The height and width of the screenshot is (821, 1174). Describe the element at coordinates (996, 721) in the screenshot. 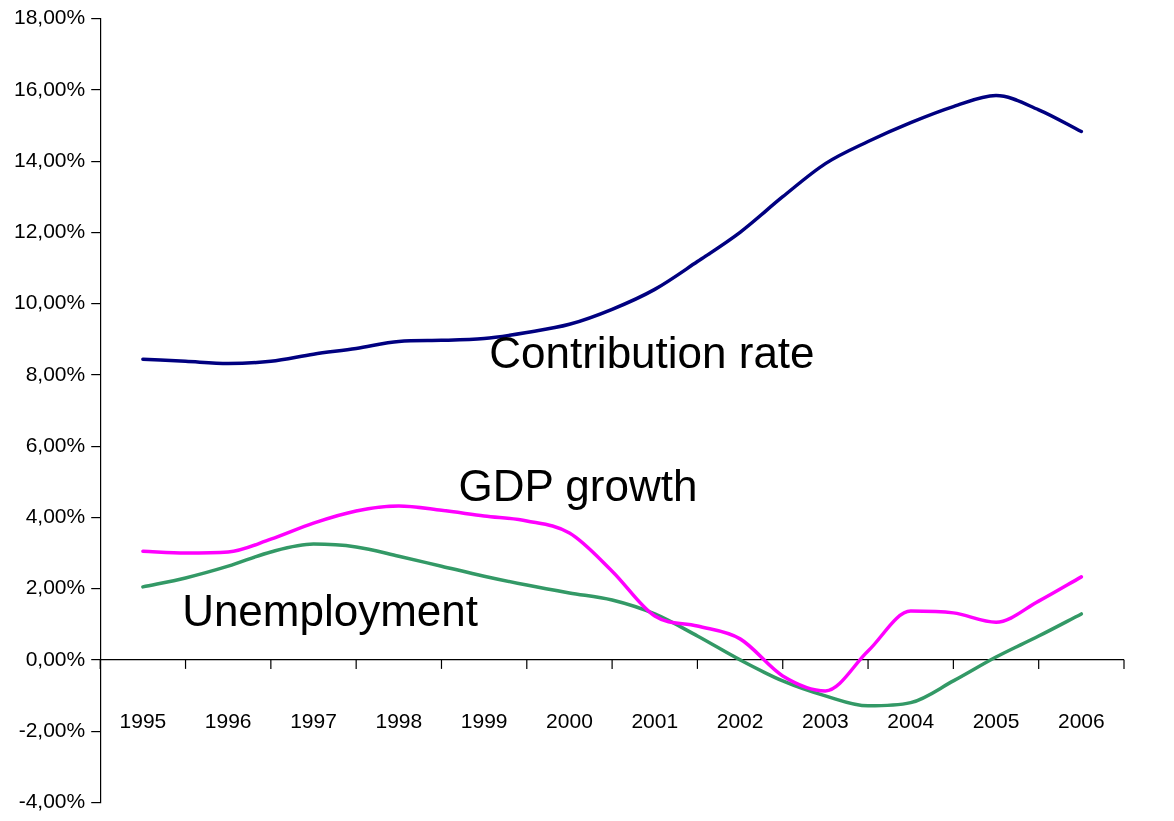

I see `x-tick-label: 2005` at that location.